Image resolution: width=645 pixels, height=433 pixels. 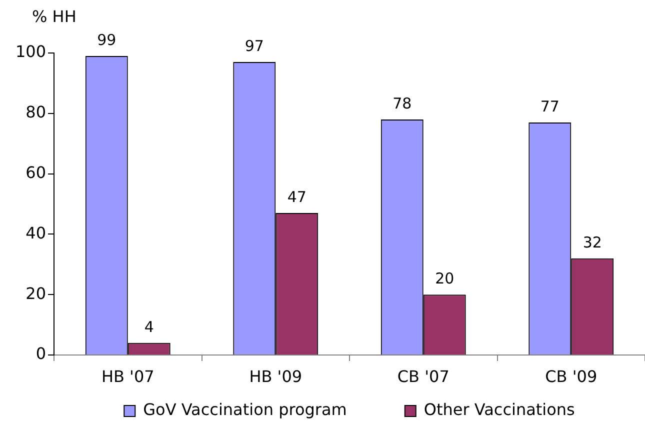 I want to click on data-label: 47, so click(x=296, y=197).